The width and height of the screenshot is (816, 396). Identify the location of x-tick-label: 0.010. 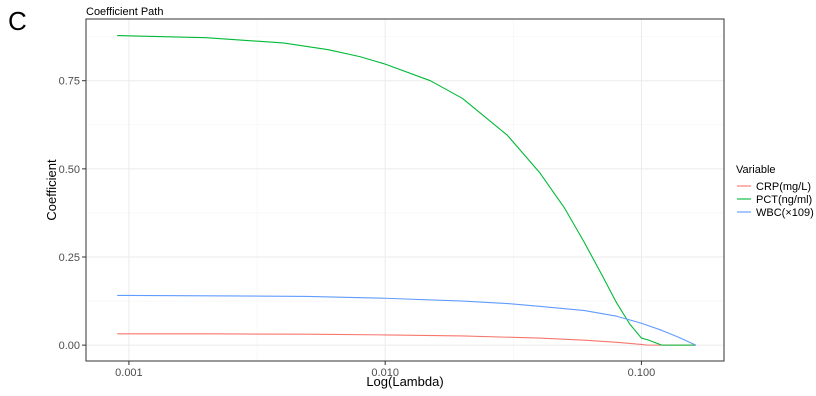
(385, 373).